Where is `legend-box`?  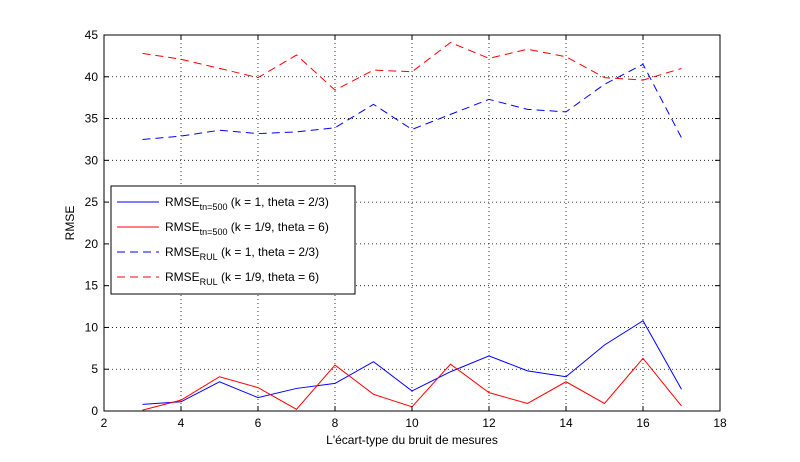 legend-box is located at coordinates (233, 240).